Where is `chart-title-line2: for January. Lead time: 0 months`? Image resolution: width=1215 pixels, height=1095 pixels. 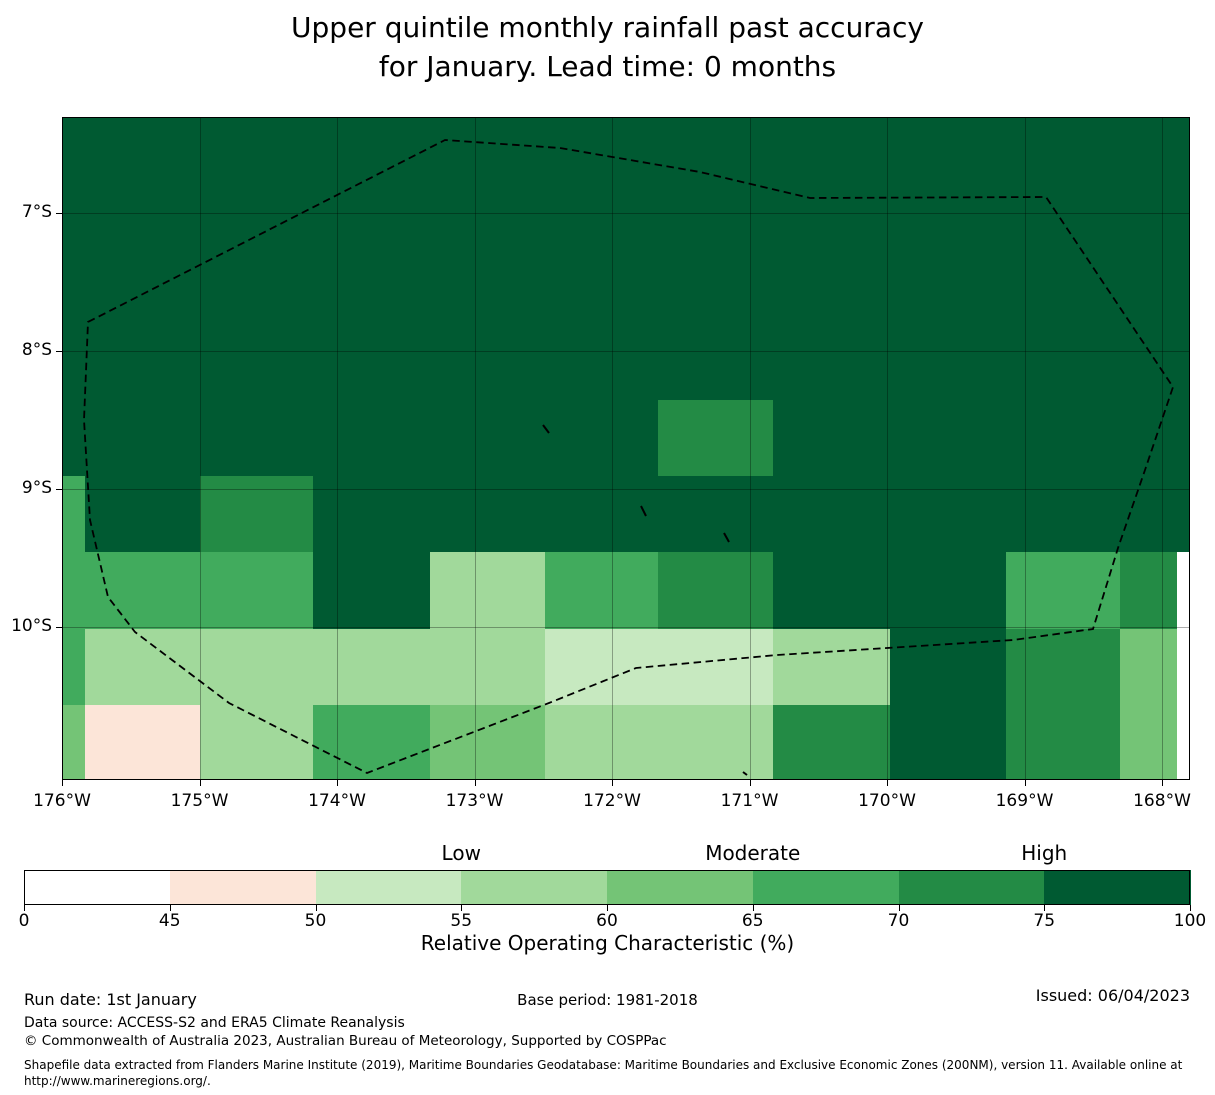
chart-title-line2: for January. Lead time: 0 months is located at coordinates (607, 66).